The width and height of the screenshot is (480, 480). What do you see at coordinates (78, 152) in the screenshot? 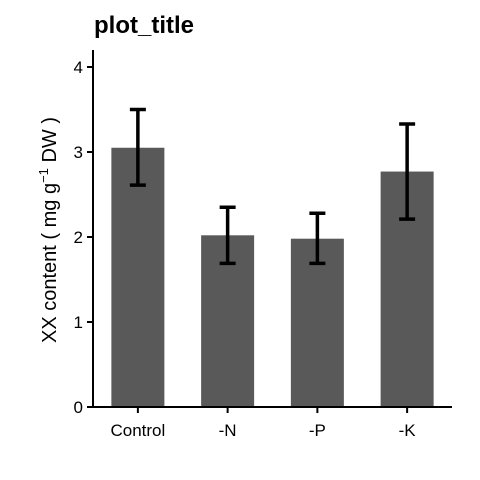
I see `y-tick-label-3: 3` at bounding box center [78, 152].